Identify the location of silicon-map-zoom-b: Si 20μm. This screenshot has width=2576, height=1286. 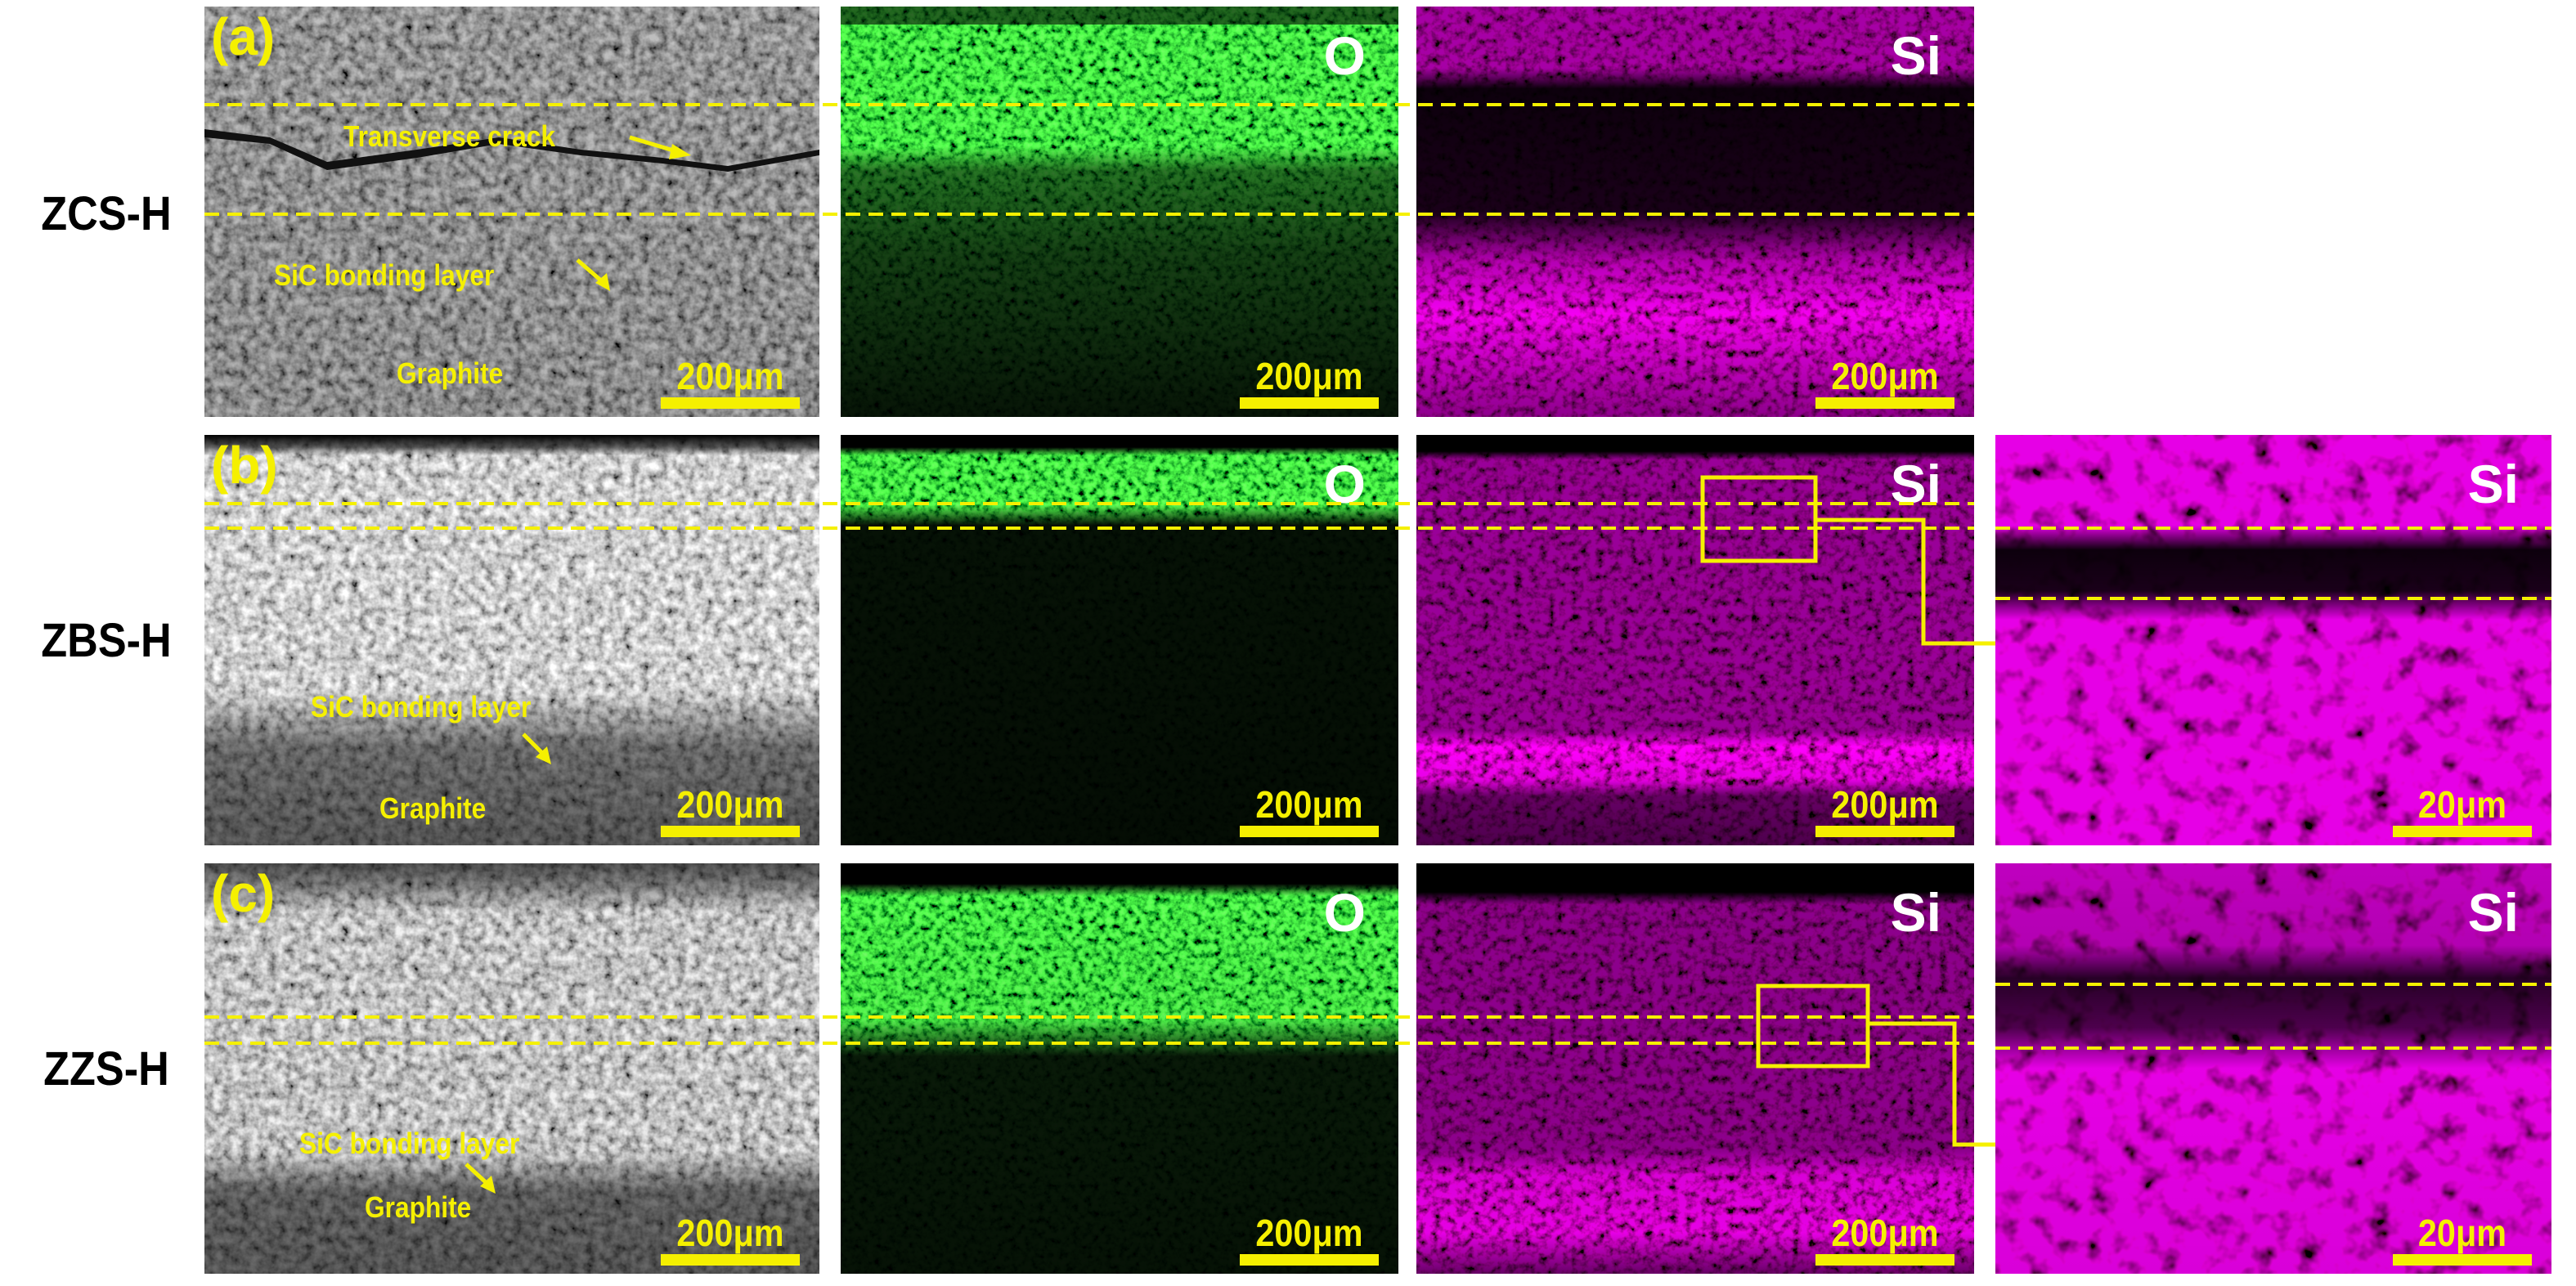
(2273, 640).